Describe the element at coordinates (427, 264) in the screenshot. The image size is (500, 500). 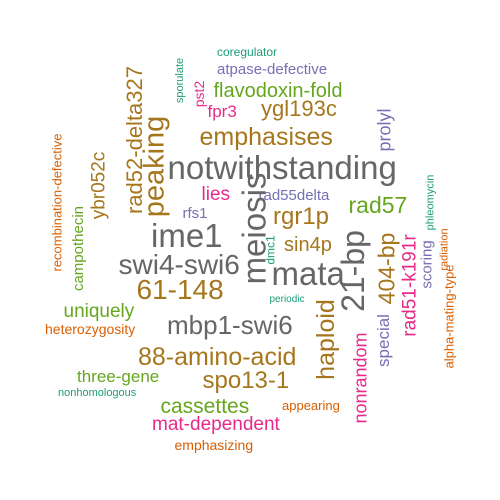
I see `word-scoring: scoring` at that location.